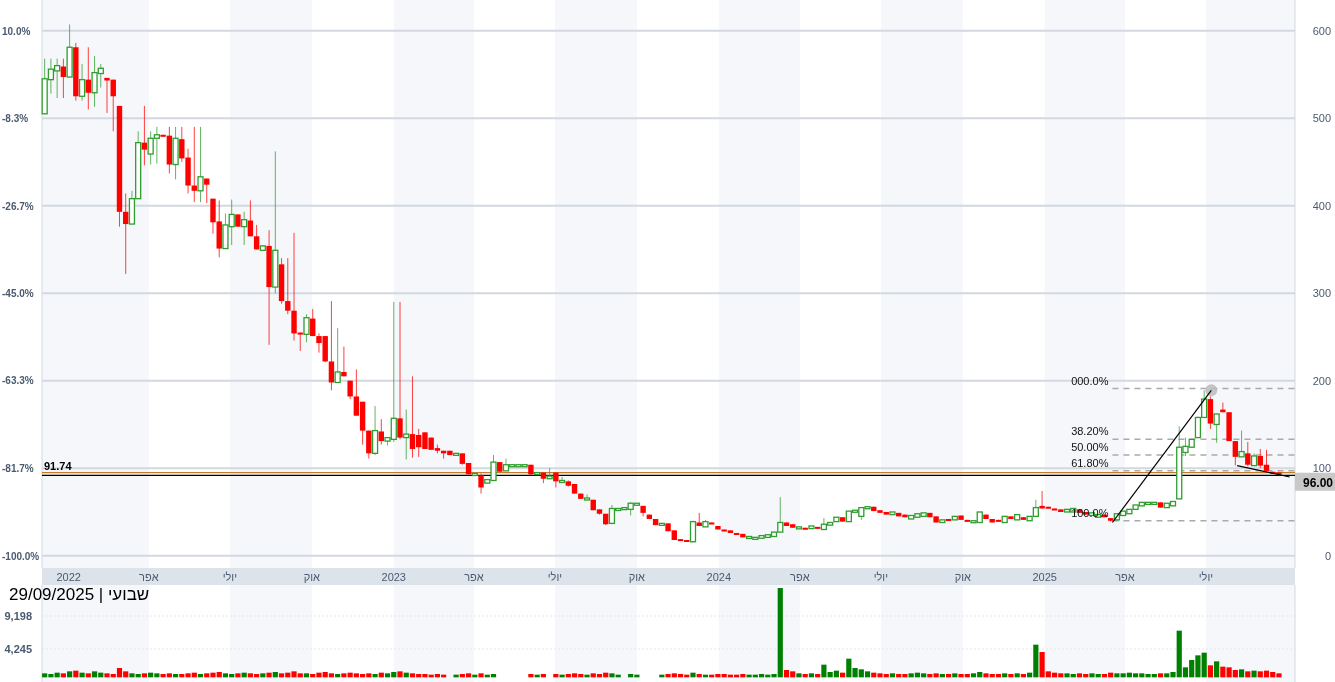 The height and width of the screenshot is (682, 1335). Describe the element at coordinates (1090, 380) in the screenshot. I see `annotation: 000.0%` at that location.